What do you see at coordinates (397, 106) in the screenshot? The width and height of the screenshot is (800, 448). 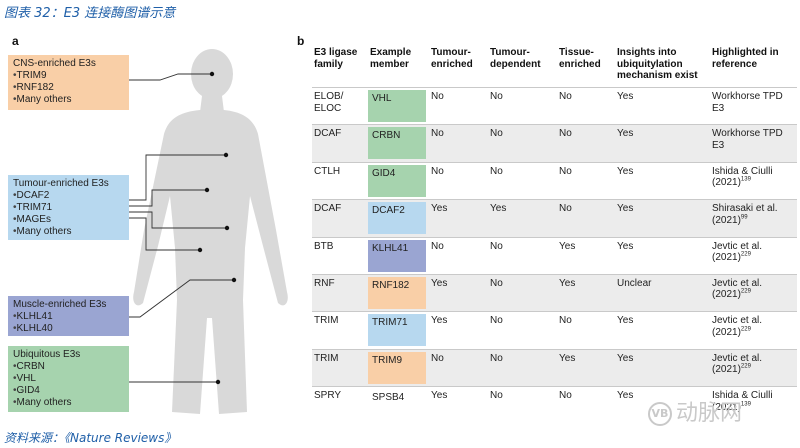 I see `cell-member: VHL` at bounding box center [397, 106].